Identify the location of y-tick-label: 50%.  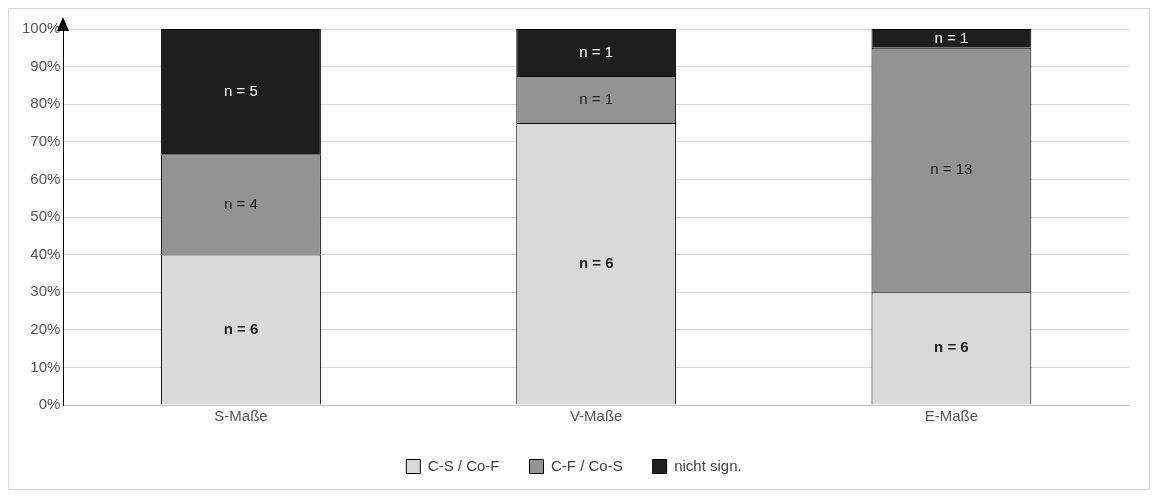
(45, 216).